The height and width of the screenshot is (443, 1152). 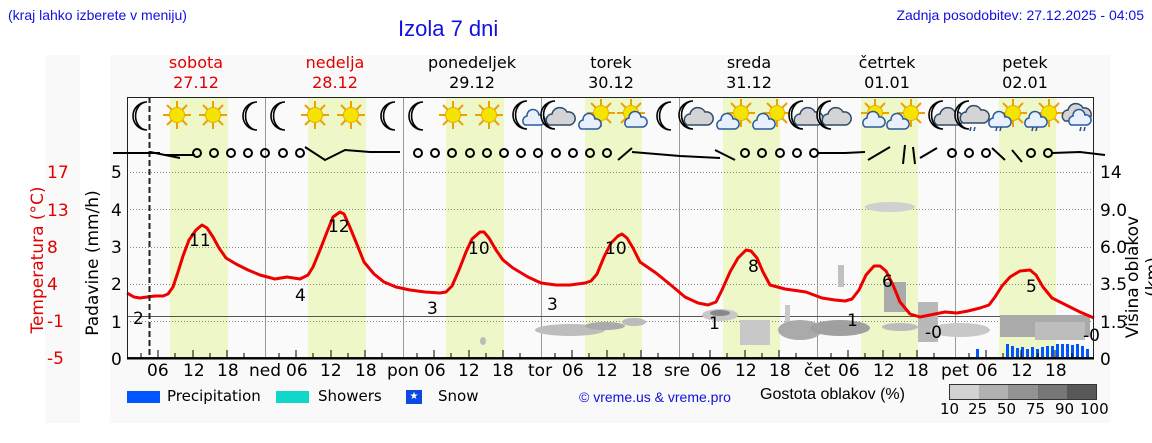 What do you see at coordinates (1025, 62) in the screenshot?
I see `day-name: petek` at bounding box center [1025, 62].